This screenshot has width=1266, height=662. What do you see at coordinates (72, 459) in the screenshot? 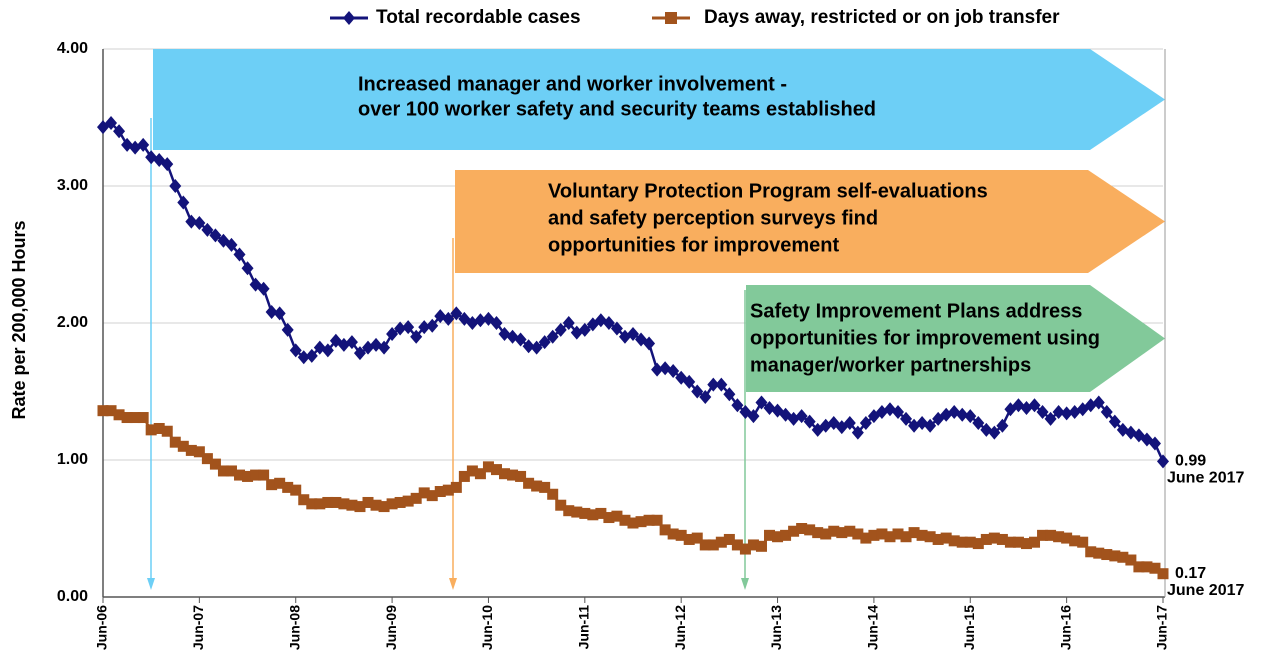
I see `y-tick-label: 1.00` at bounding box center [72, 459].